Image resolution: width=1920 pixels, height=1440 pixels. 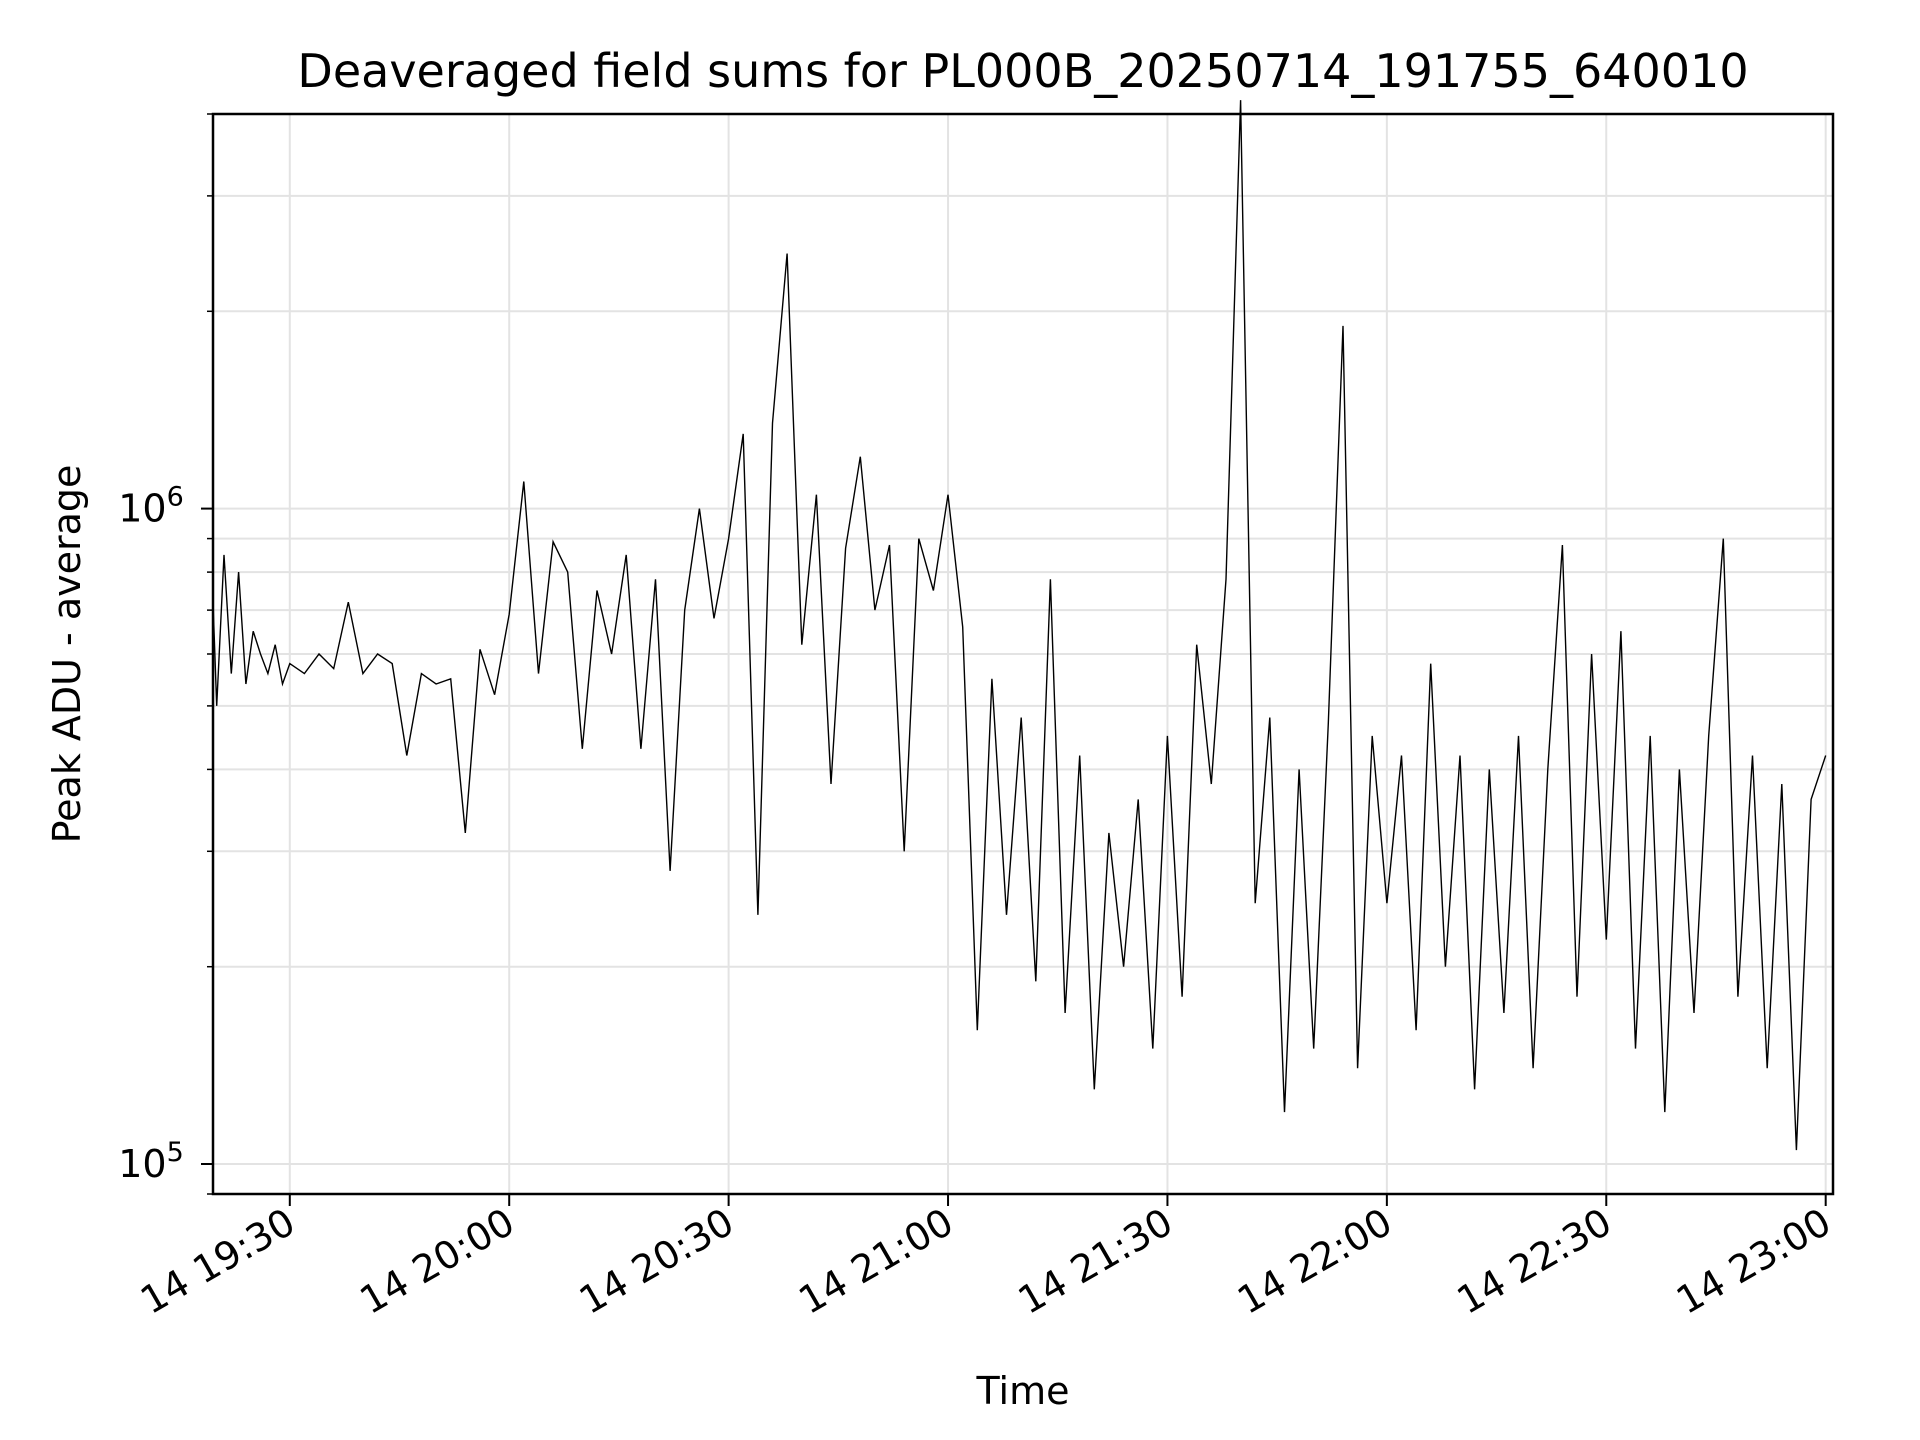 What do you see at coordinates (1023, 1391) in the screenshot?
I see `x-axis-label: Time` at bounding box center [1023, 1391].